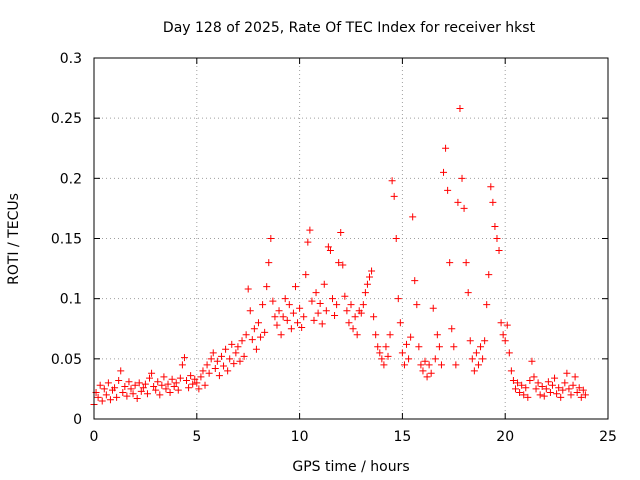 This screenshot has height=480, width=640. Describe the element at coordinates (402, 437) in the screenshot. I see `x-tick-label: 15` at that location.